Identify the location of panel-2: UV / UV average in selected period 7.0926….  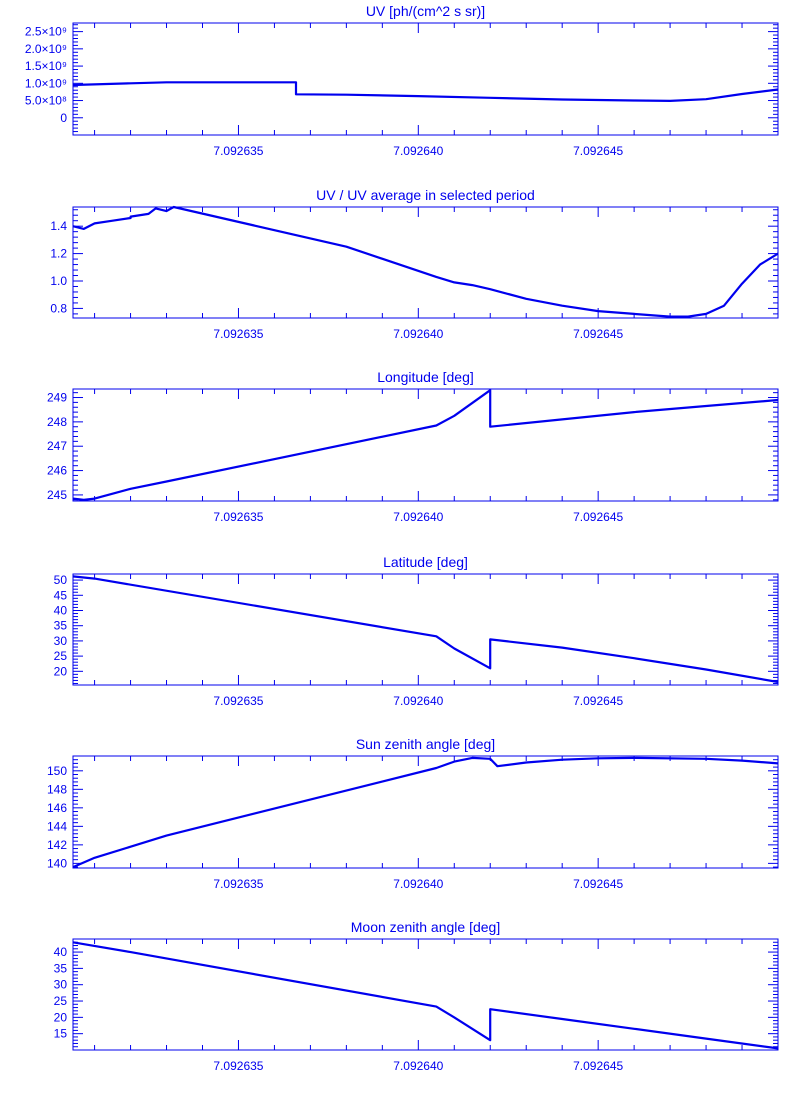
(414, 264).